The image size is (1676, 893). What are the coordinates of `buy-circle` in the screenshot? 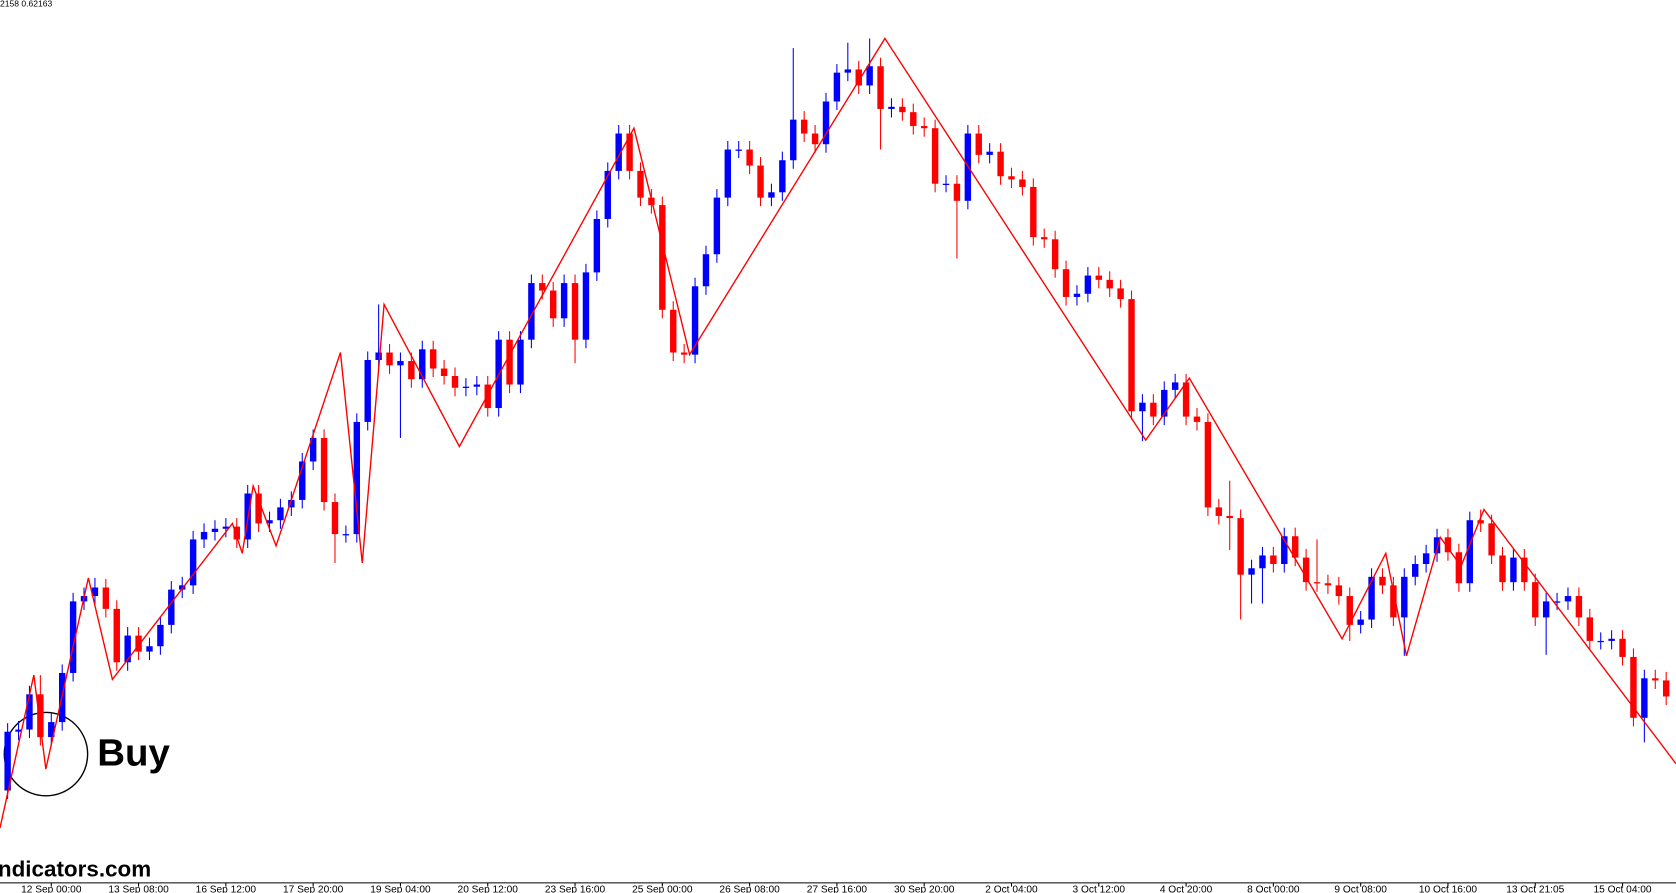 It's located at (46, 754).